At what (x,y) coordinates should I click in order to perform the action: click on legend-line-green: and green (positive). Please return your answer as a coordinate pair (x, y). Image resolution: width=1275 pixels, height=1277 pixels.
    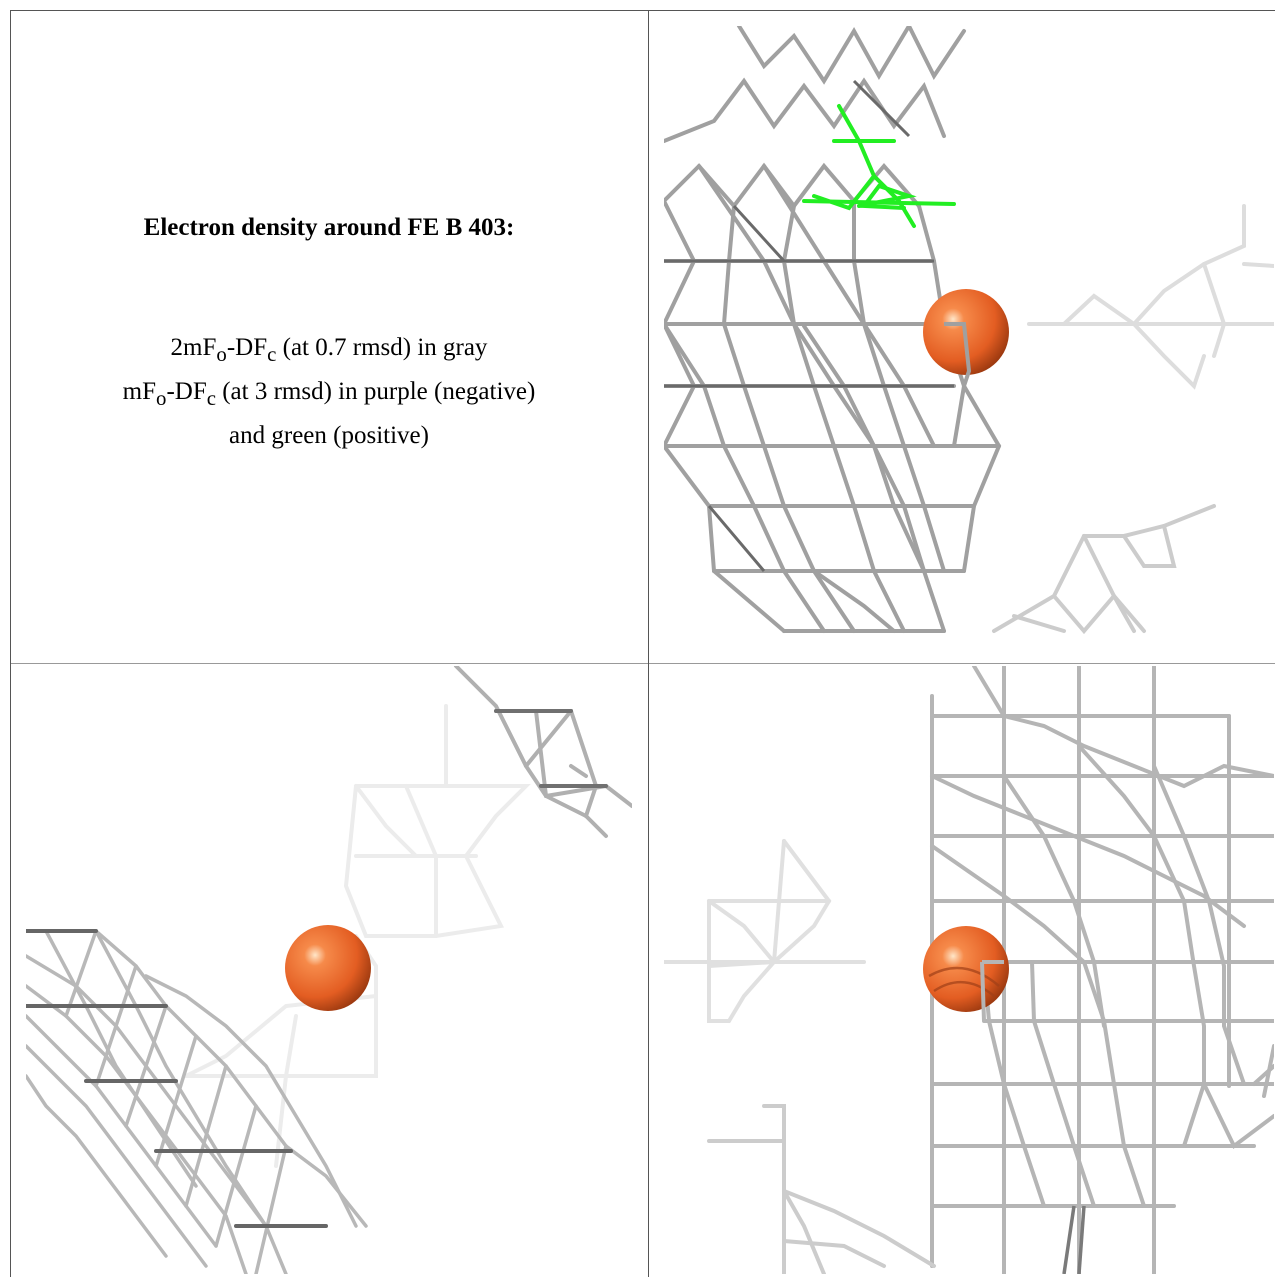
    Looking at the image, I should click on (329, 435).